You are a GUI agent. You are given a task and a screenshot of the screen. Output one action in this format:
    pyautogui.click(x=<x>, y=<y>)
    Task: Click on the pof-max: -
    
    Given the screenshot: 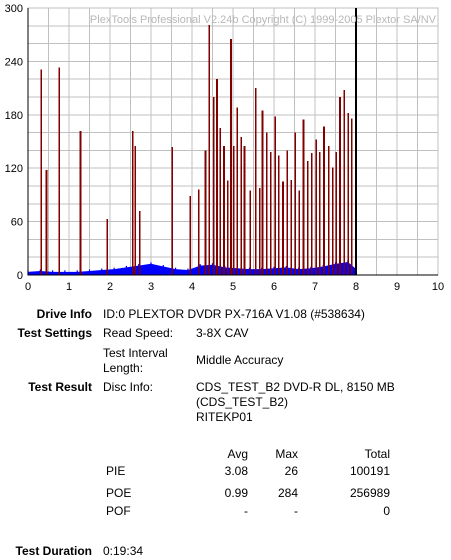 What is the action you would take?
    pyautogui.click(x=296, y=511)
    